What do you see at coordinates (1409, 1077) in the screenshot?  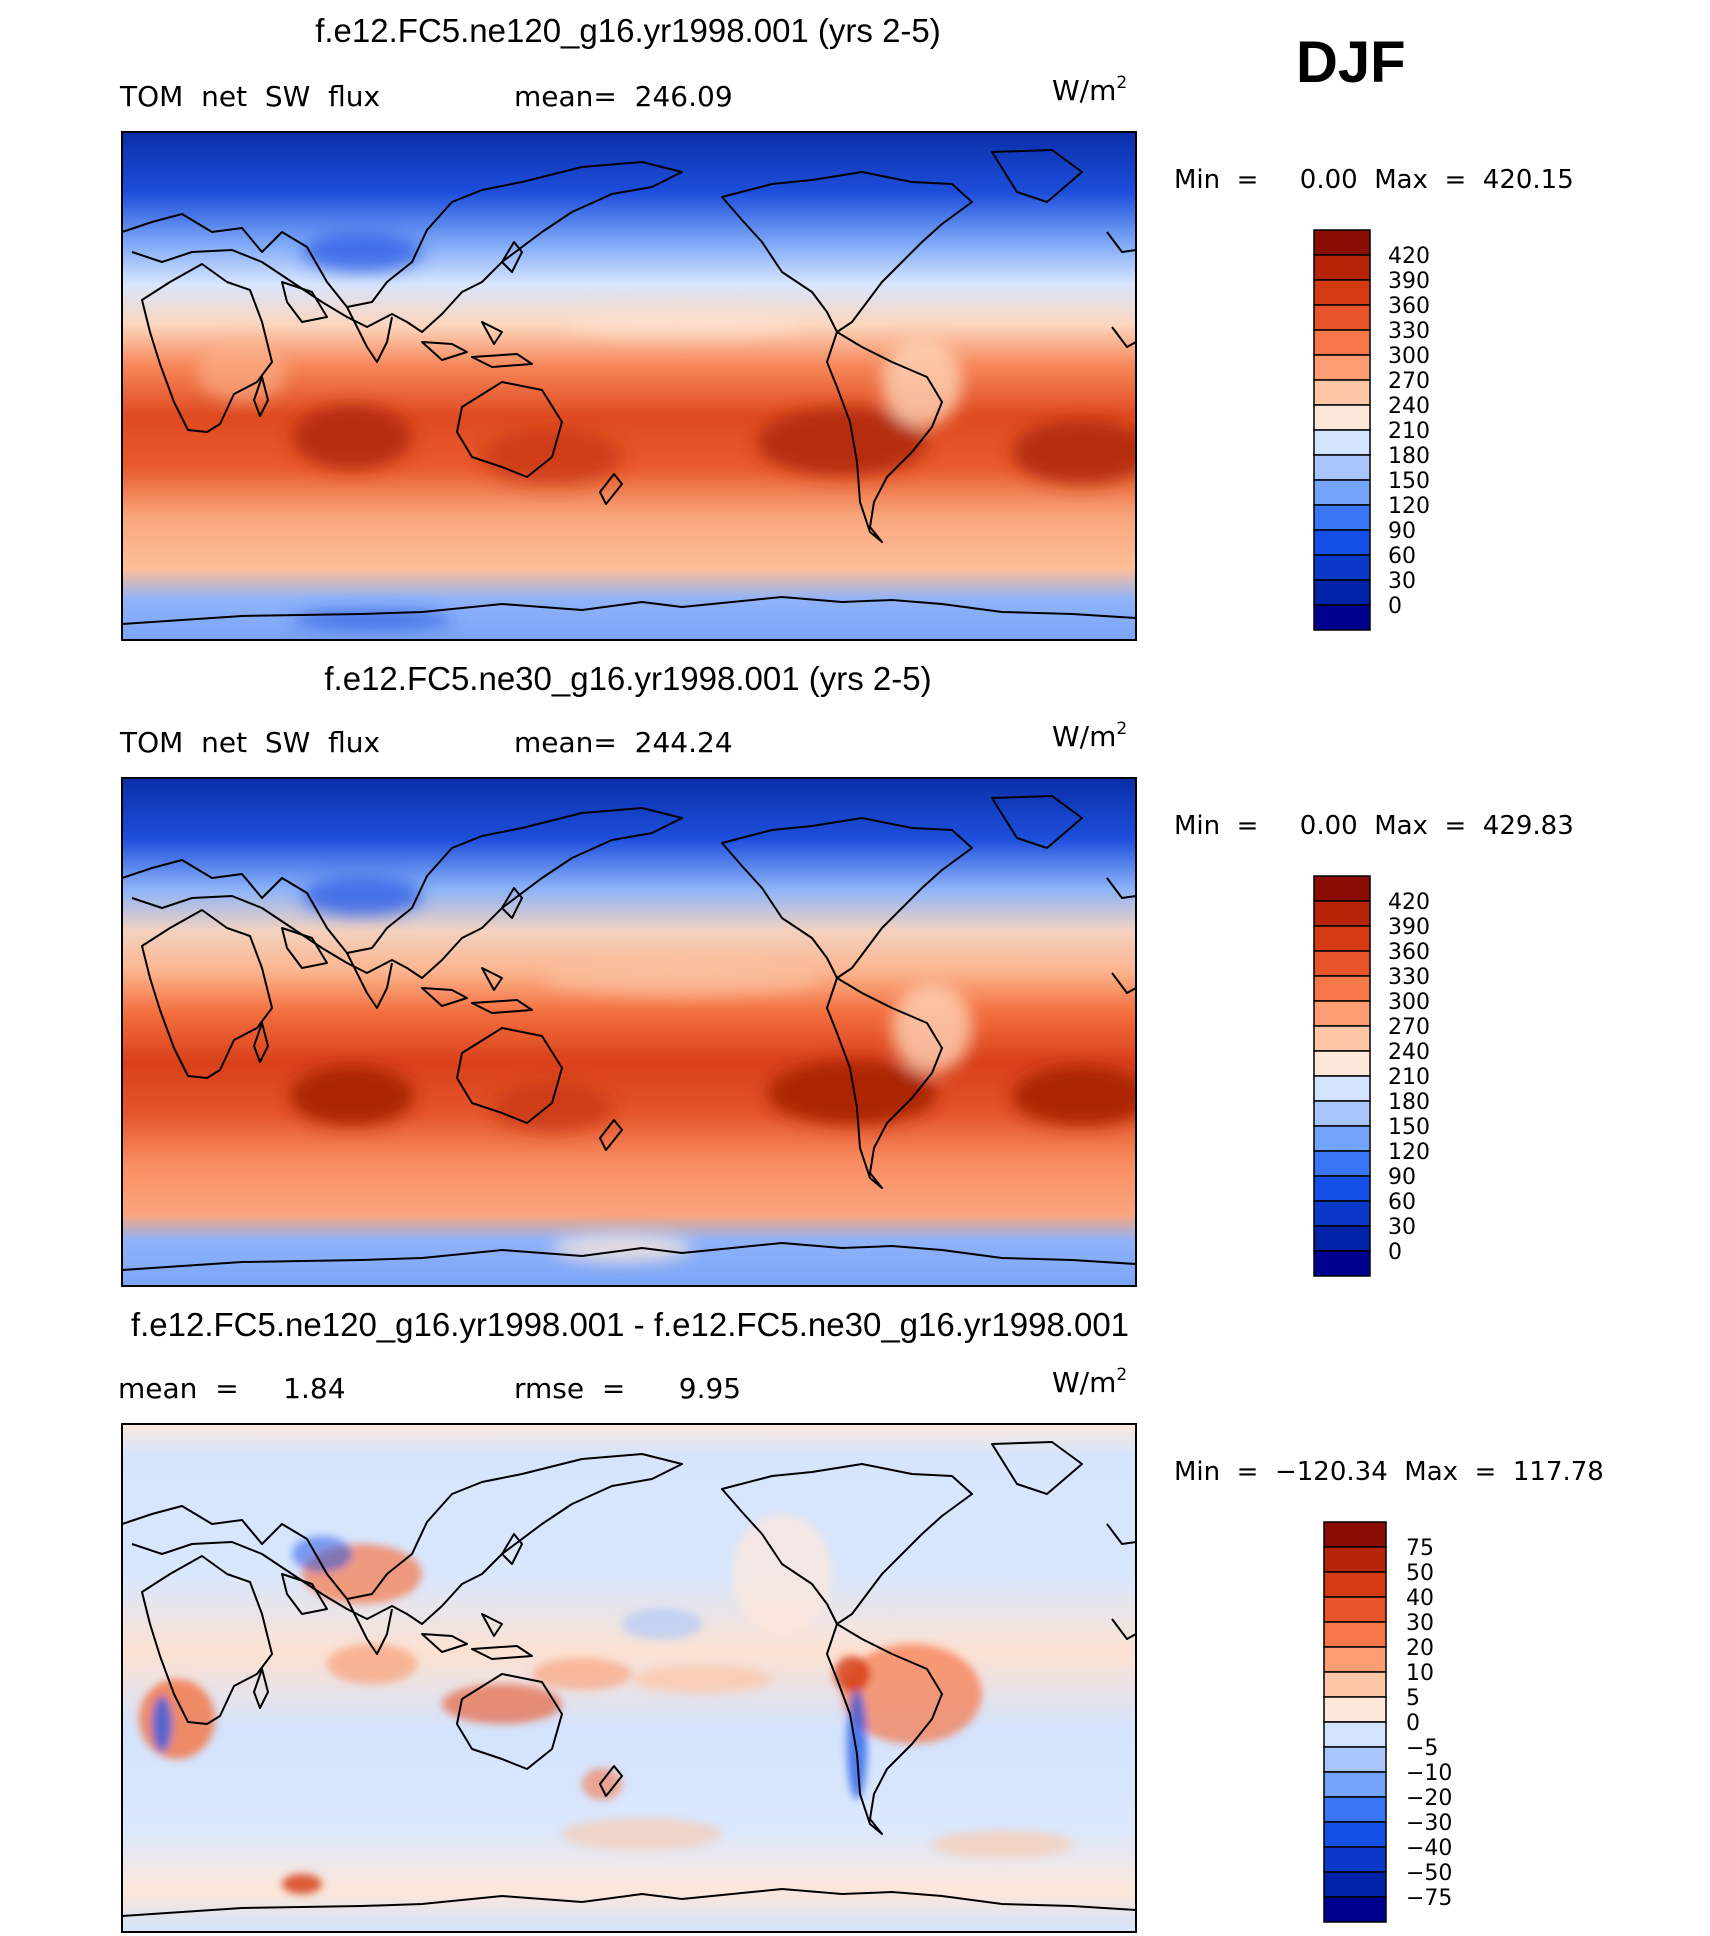 I see `panel-2-colorbar-label: 210` at bounding box center [1409, 1077].